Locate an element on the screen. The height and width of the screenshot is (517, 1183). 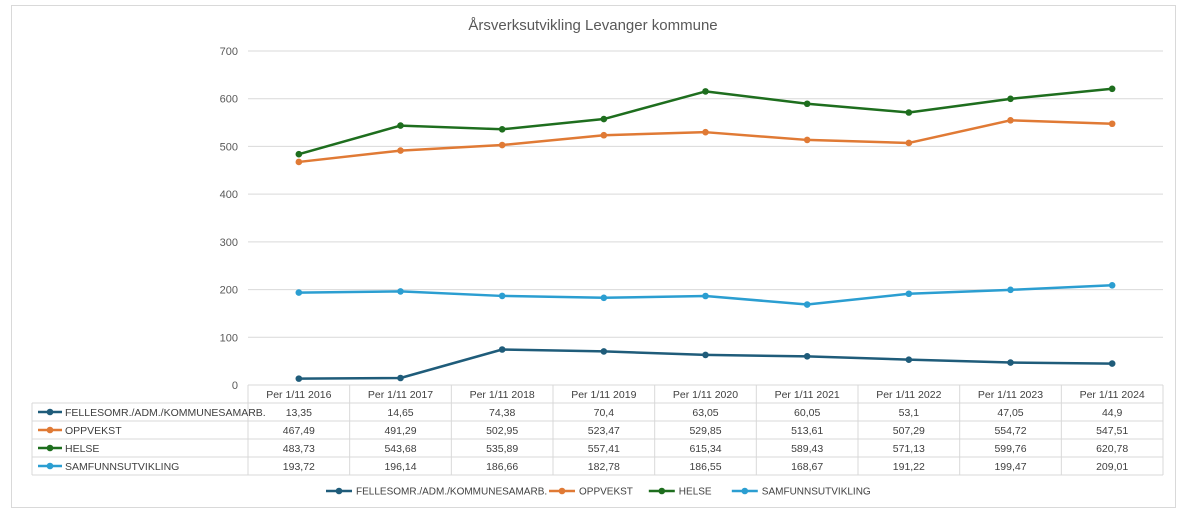
table-series-name: FELLESOMR./ADM./KOMMUNESAMARB. is located at coordinates (165, 413).